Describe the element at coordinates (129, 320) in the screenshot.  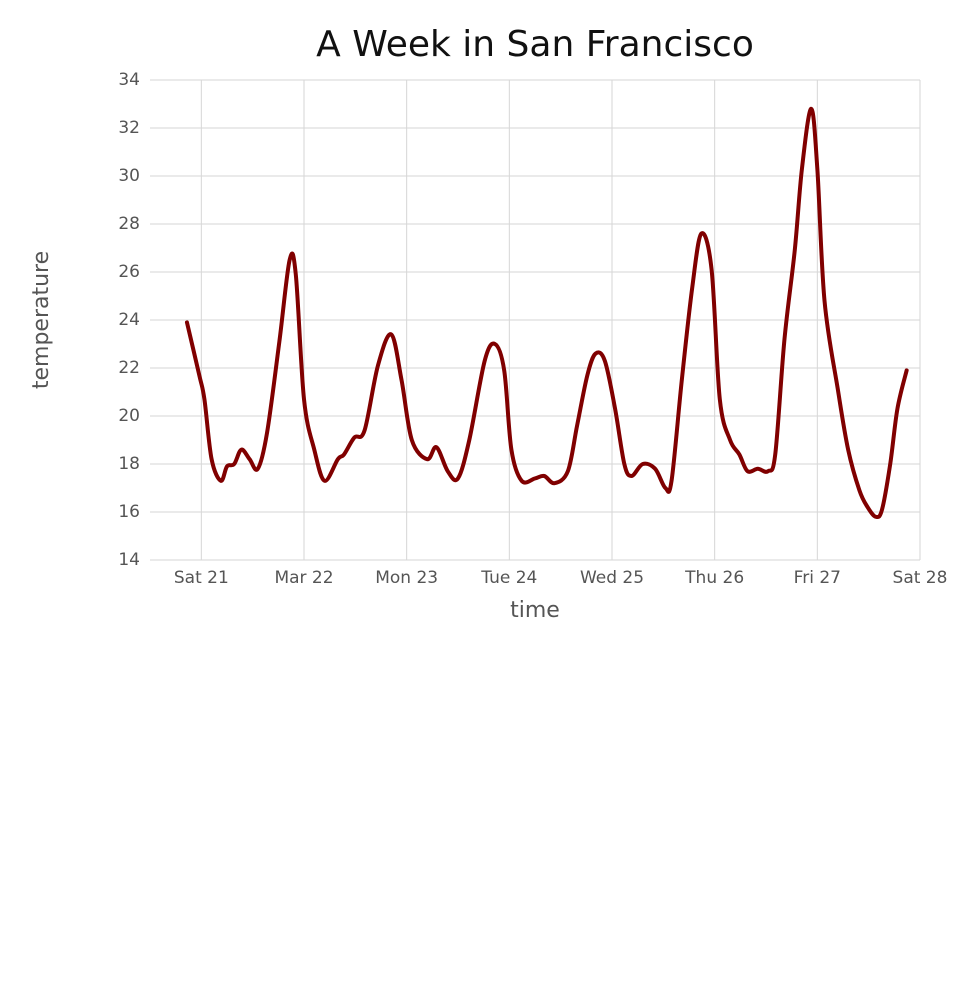
I see `y-tick-label: 24` at that location.